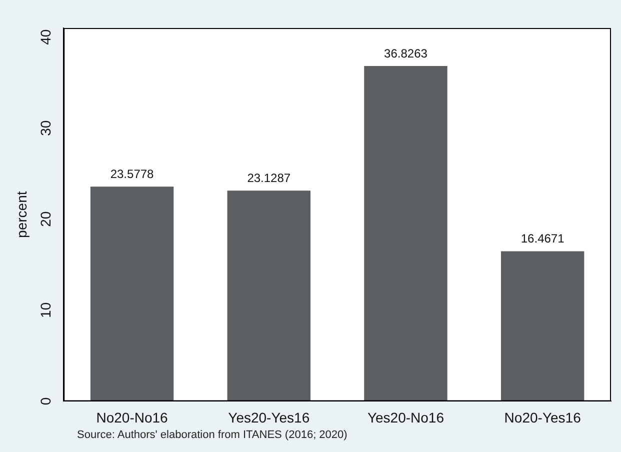  I want to click on y-tick-label: 20, so click(46, 219).